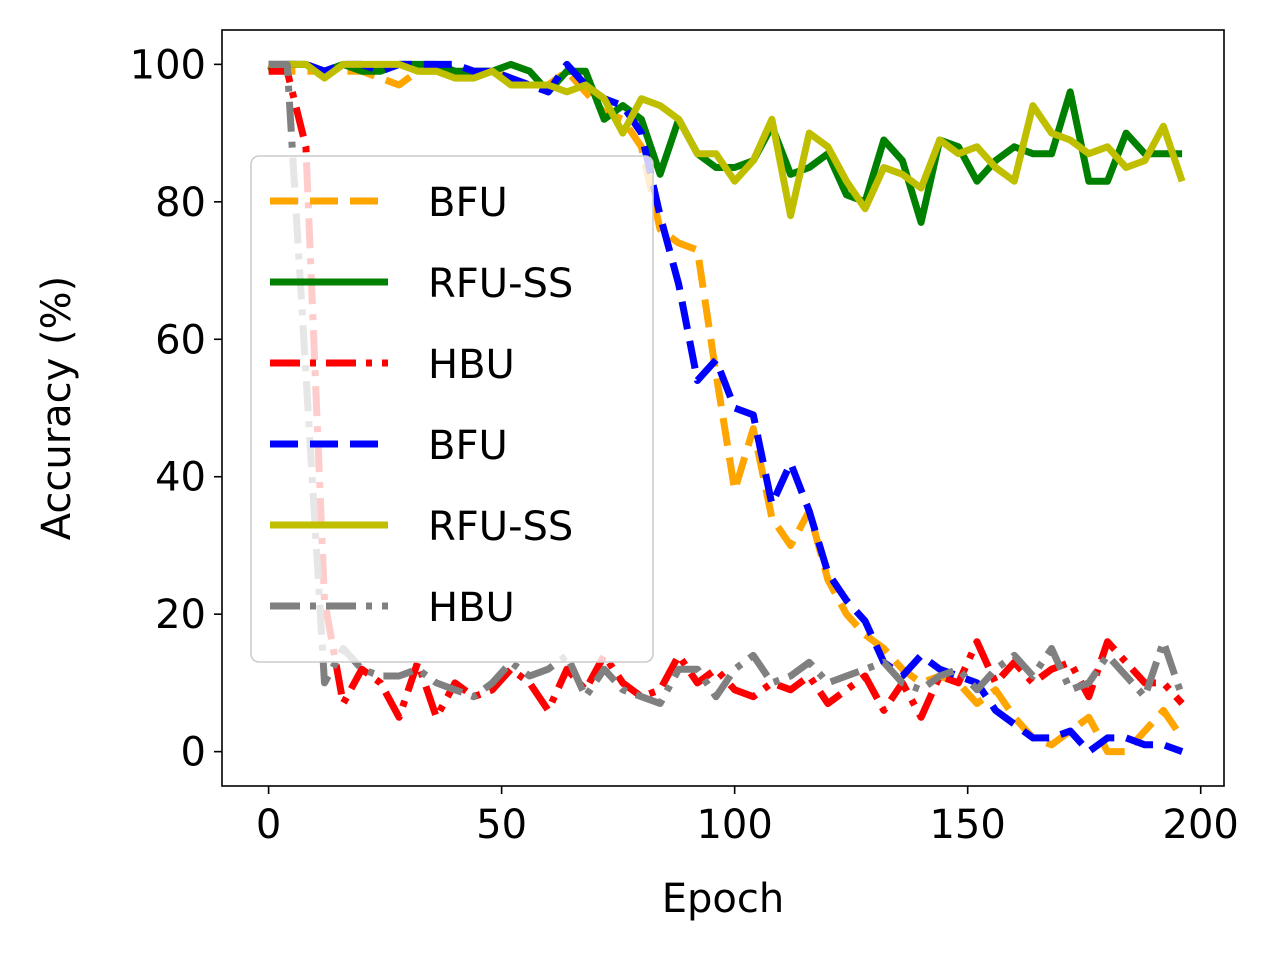 The image size is (1280, 960). I want to click on x-axis-label: Epoch, so click(723, 899).